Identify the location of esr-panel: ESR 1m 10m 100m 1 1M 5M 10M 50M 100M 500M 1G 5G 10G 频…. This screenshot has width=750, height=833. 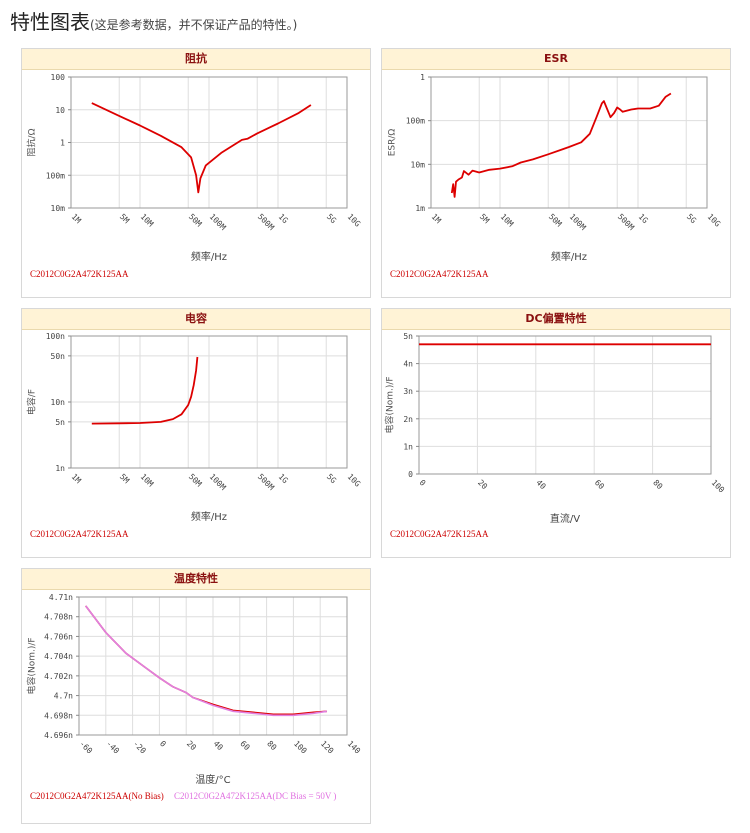
(556, 173).